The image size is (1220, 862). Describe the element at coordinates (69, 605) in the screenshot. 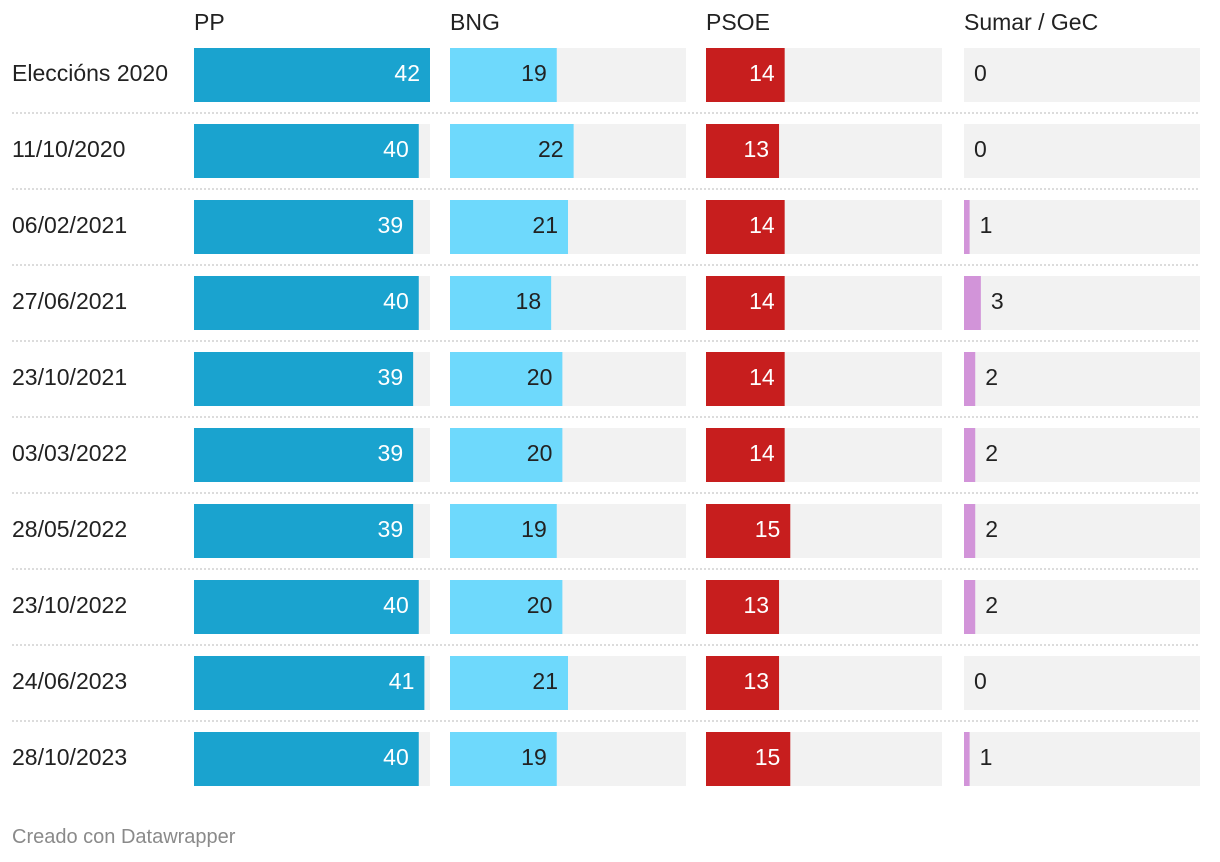

I see `row-label: 23/10/2022` at that location.